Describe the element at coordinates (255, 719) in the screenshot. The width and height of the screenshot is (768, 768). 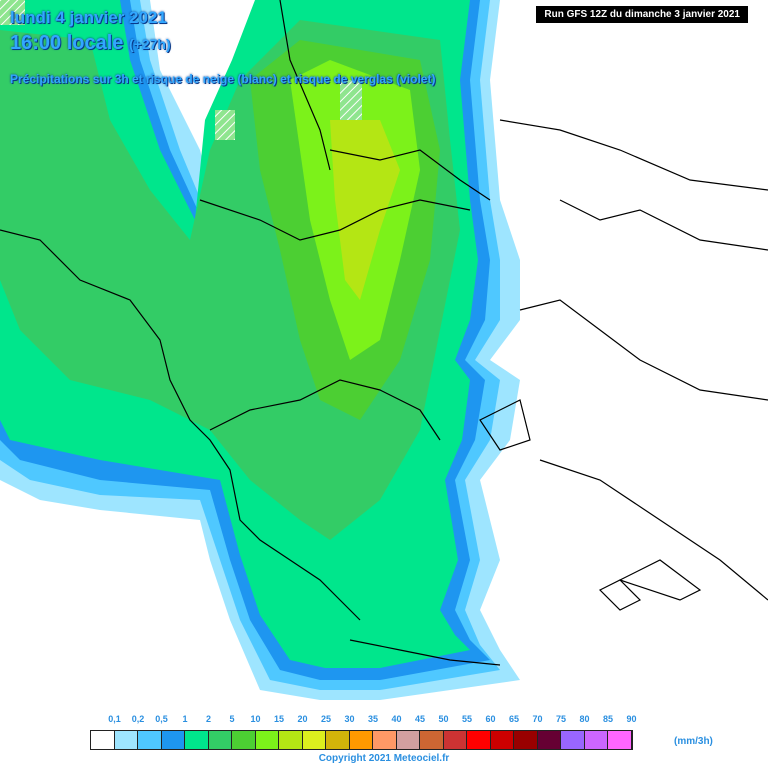
I see `legend-tick-label: 10` at that location.